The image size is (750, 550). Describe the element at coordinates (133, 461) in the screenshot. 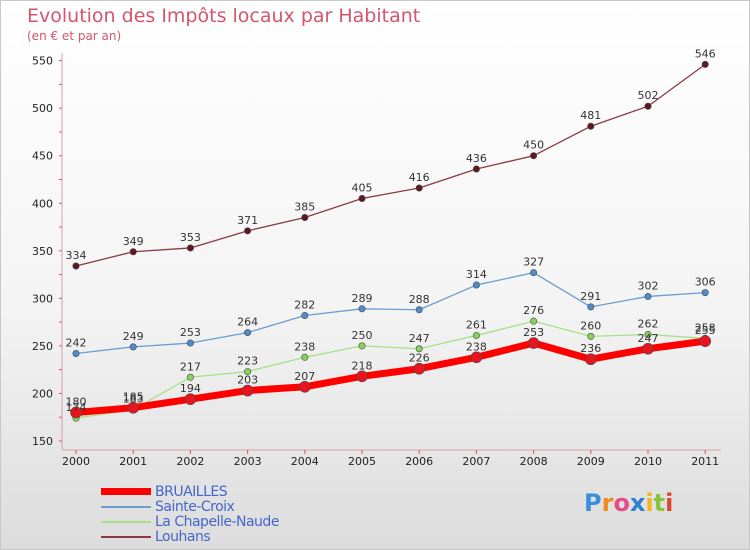

I see `x-tick-label: 2001` at that location.